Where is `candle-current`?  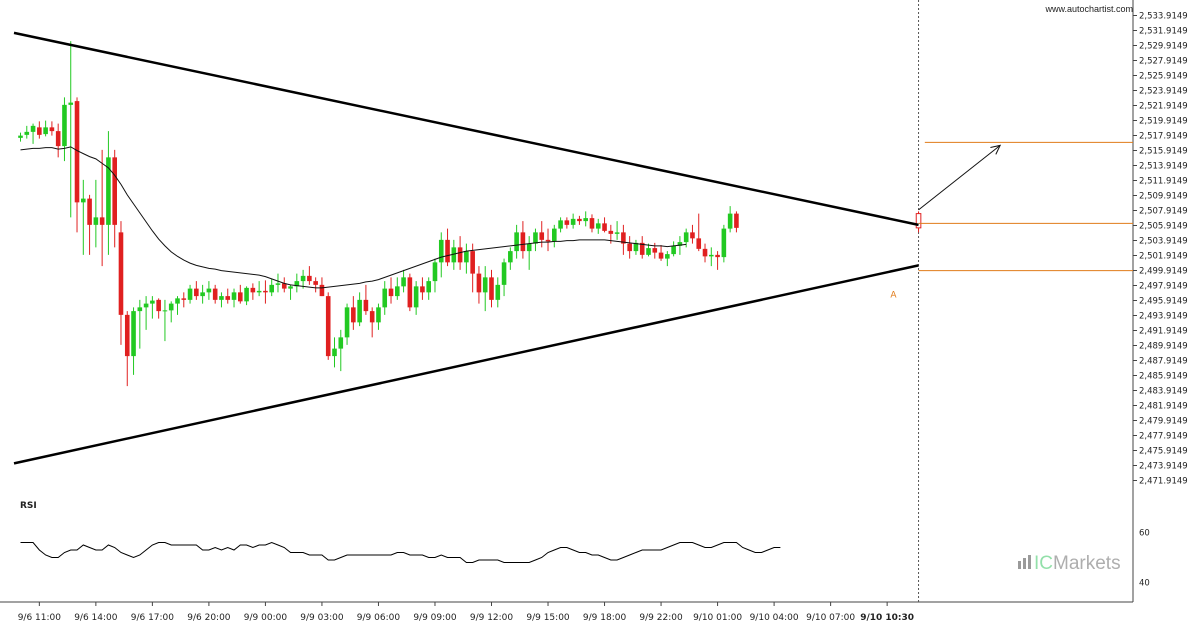
candle-current is located at coordinates (918, 222).